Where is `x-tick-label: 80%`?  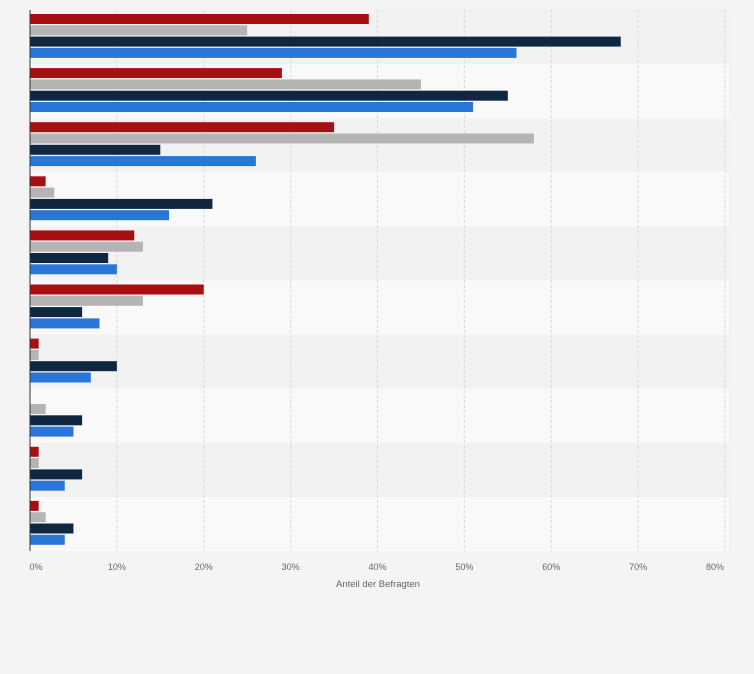
x-tick-label: 80% is located at coordinates (715, 567).